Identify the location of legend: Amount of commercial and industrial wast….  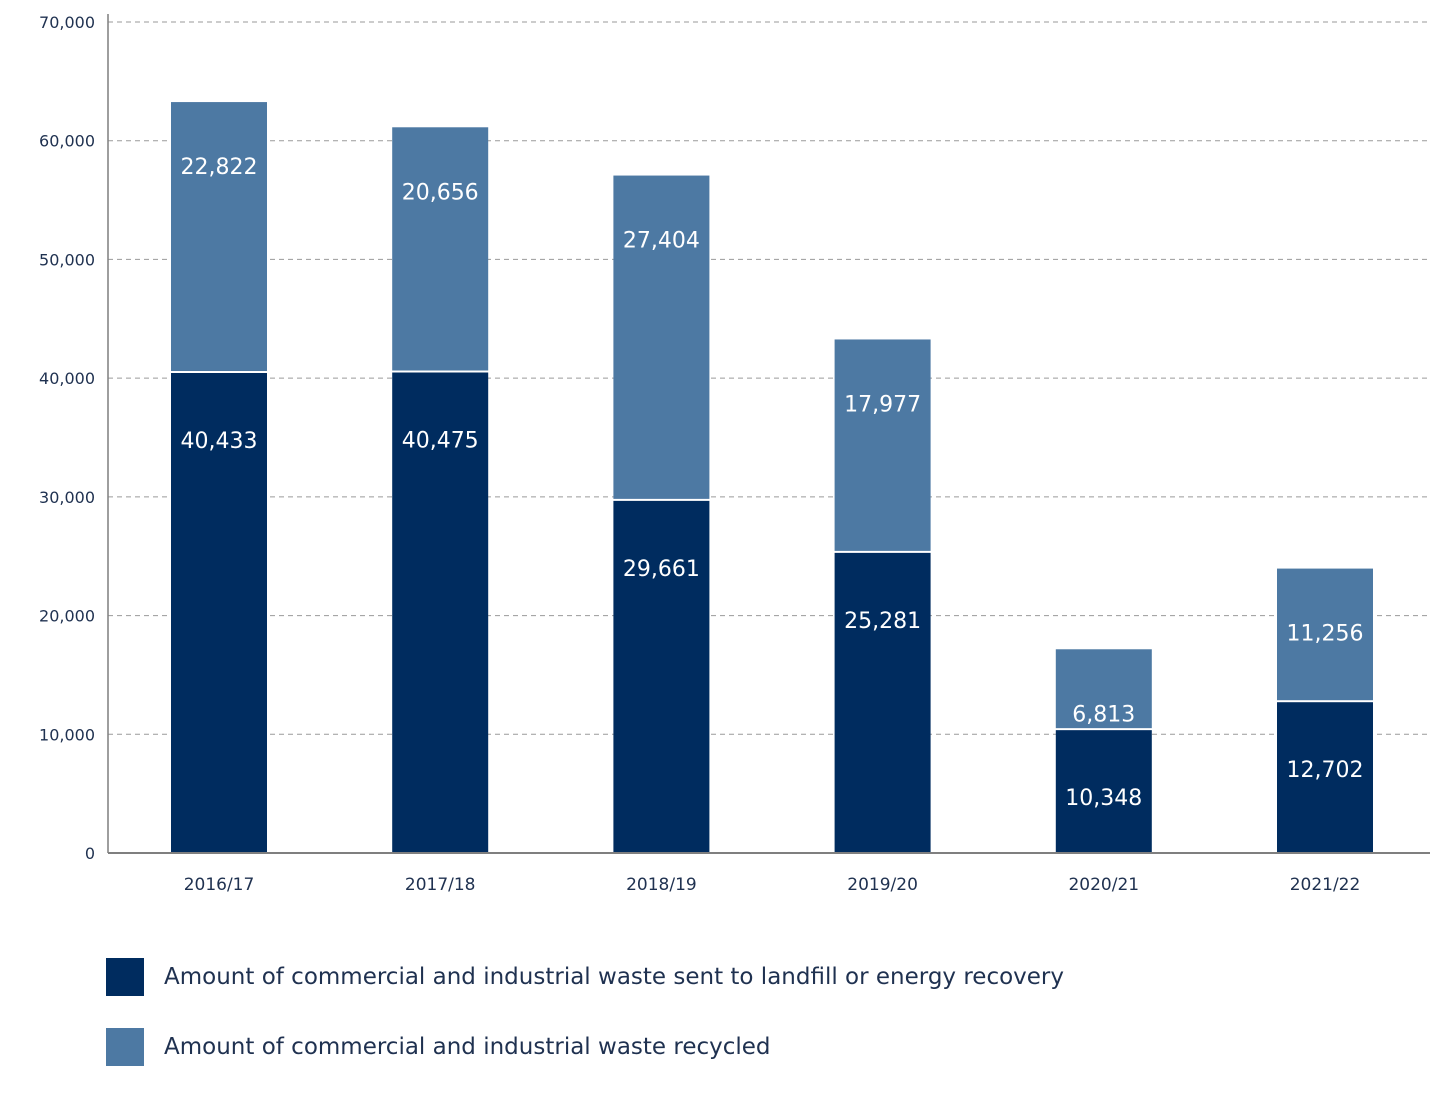
(585, 1028).